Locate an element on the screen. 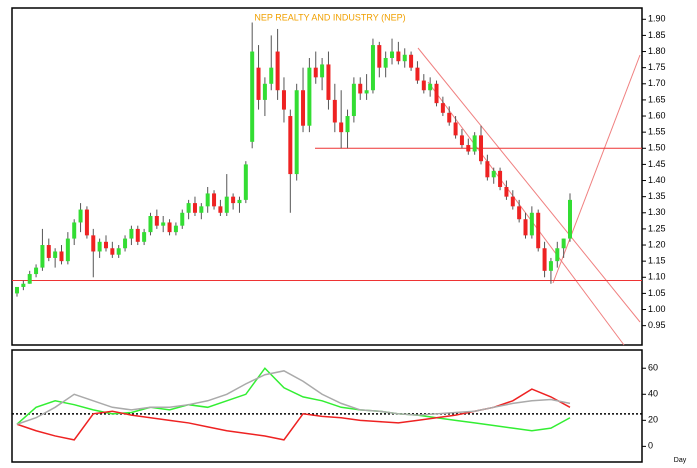 Image resolution: width=697 pixels, height=468 pixels. y-tick-label: 1.85 is located at coordinates (657, 35).